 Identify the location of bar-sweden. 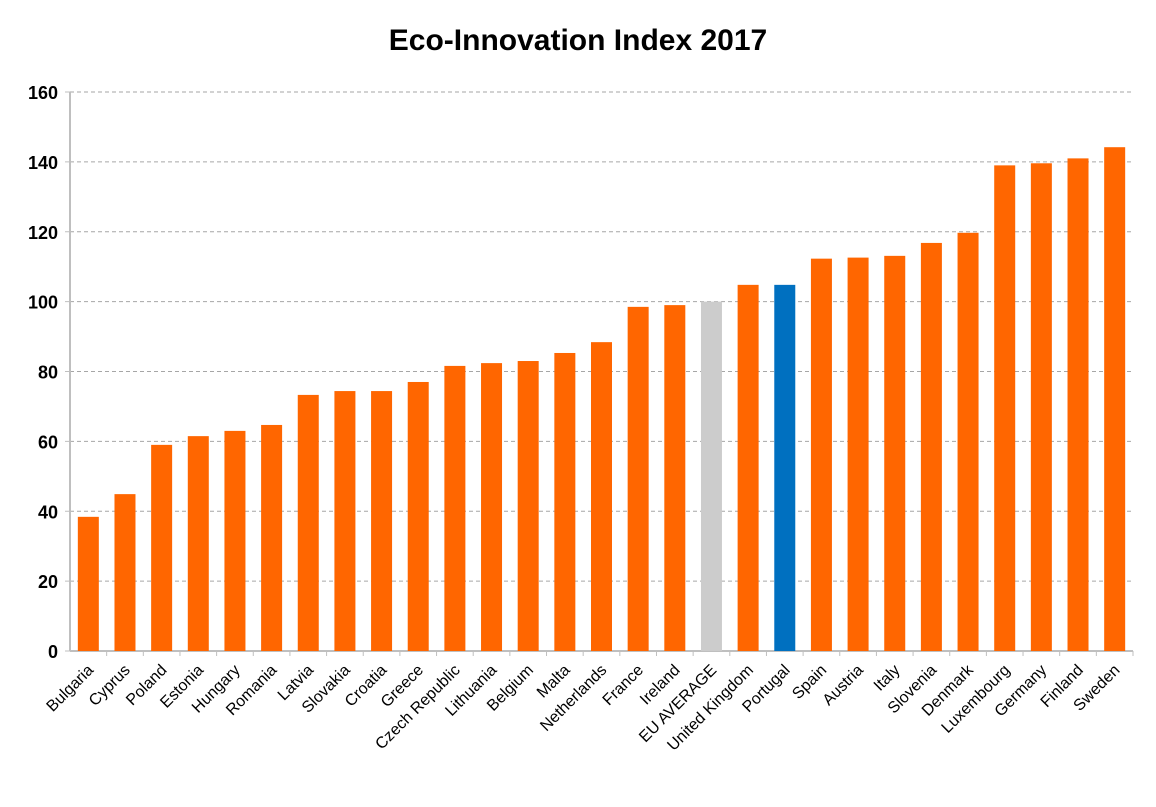
(1115, 399).